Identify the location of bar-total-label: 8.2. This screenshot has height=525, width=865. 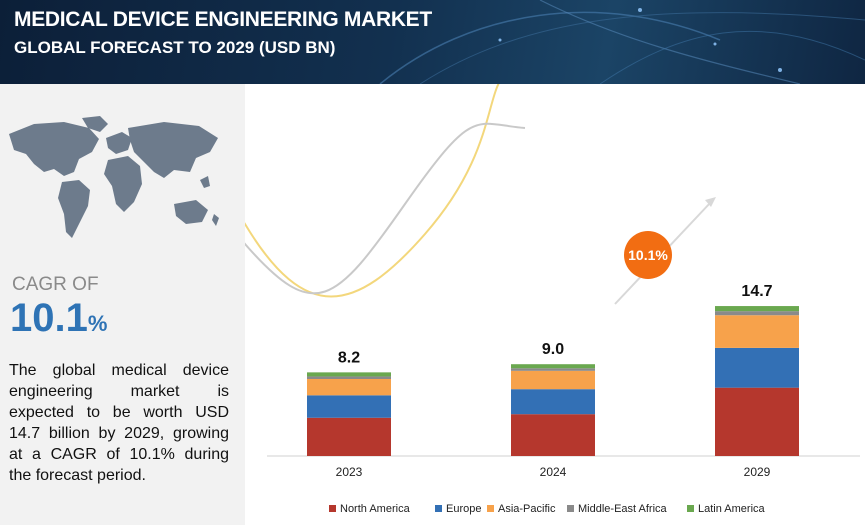
(349, 357).